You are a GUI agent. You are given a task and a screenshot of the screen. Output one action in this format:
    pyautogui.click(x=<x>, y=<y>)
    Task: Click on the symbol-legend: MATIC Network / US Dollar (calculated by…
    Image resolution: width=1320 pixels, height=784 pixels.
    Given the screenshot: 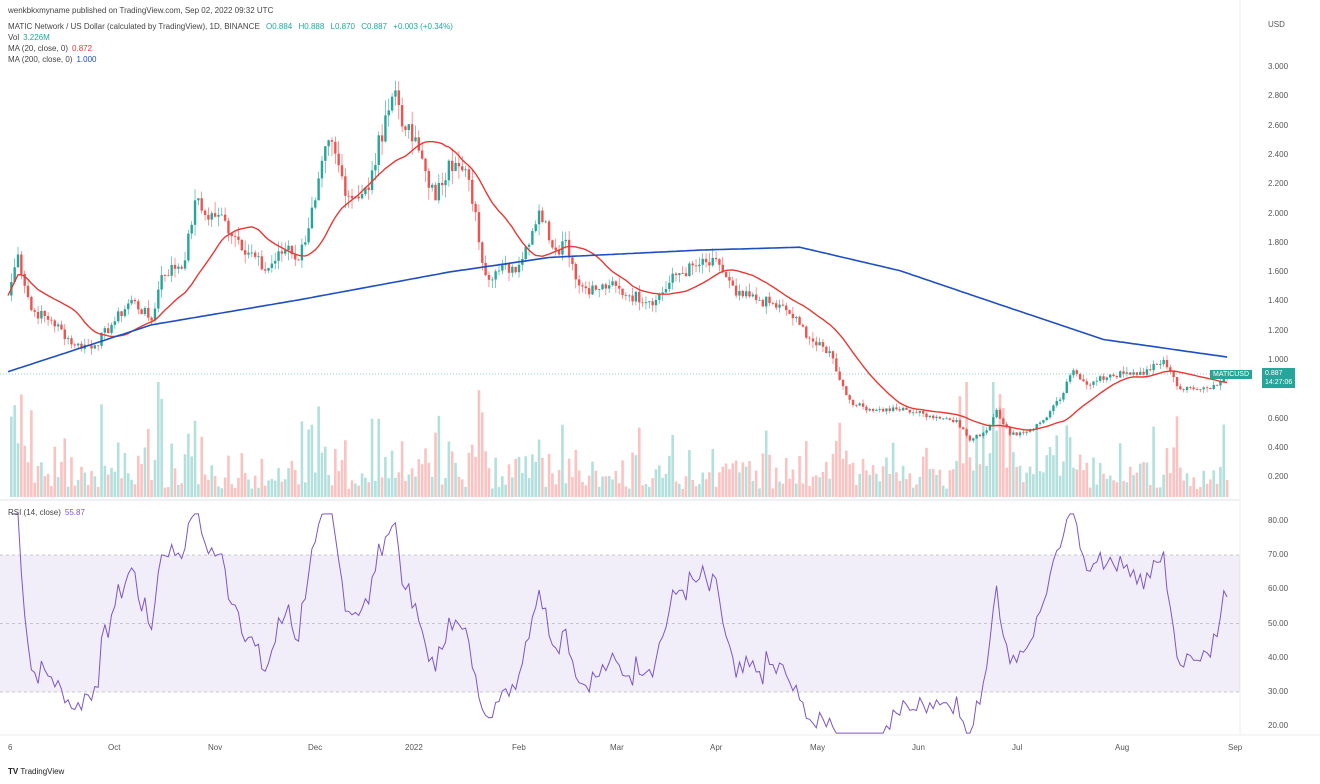 What is the action you would take?
    pyautogui.click(x=230, y=26)
    